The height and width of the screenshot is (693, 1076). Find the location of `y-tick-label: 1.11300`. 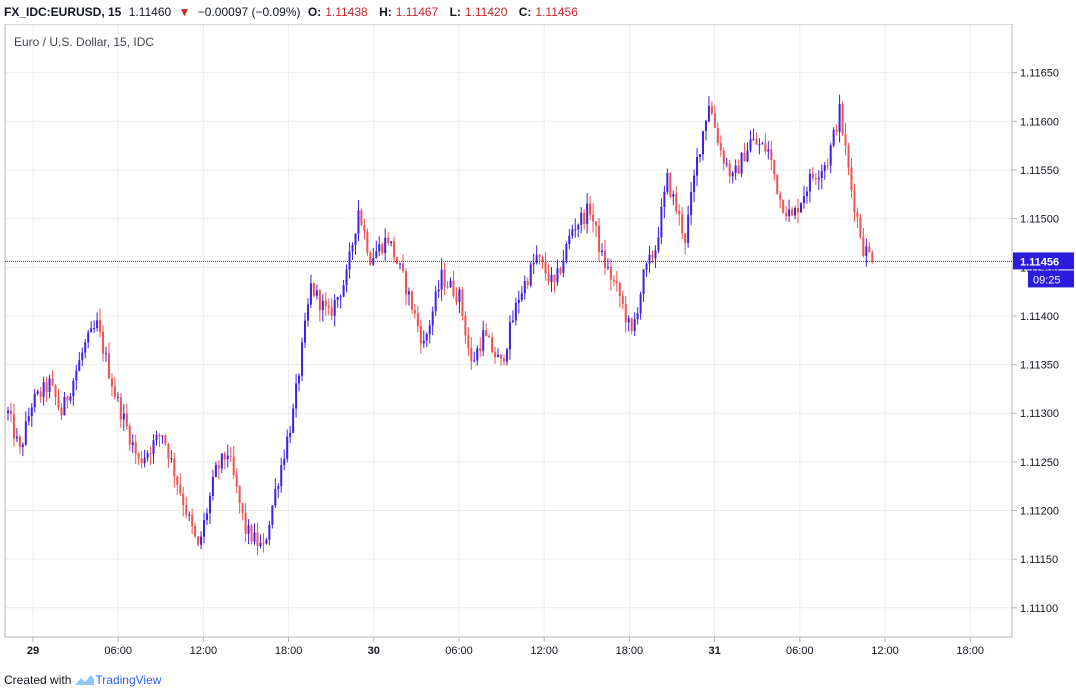

y-tick-label: 1.11300 is located at coordinates (1039, 414).